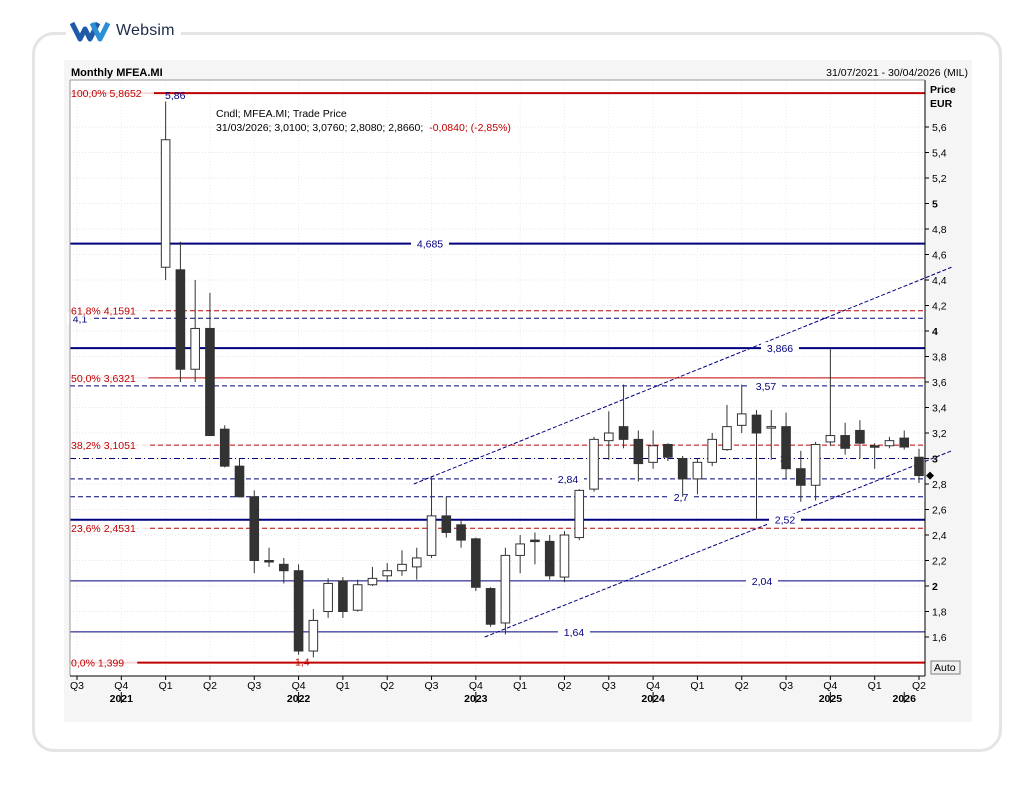  Describe the element at coordinates (302, 663) in the screenshot. I see `fib-bottom-price-label: 1,4` at that location.